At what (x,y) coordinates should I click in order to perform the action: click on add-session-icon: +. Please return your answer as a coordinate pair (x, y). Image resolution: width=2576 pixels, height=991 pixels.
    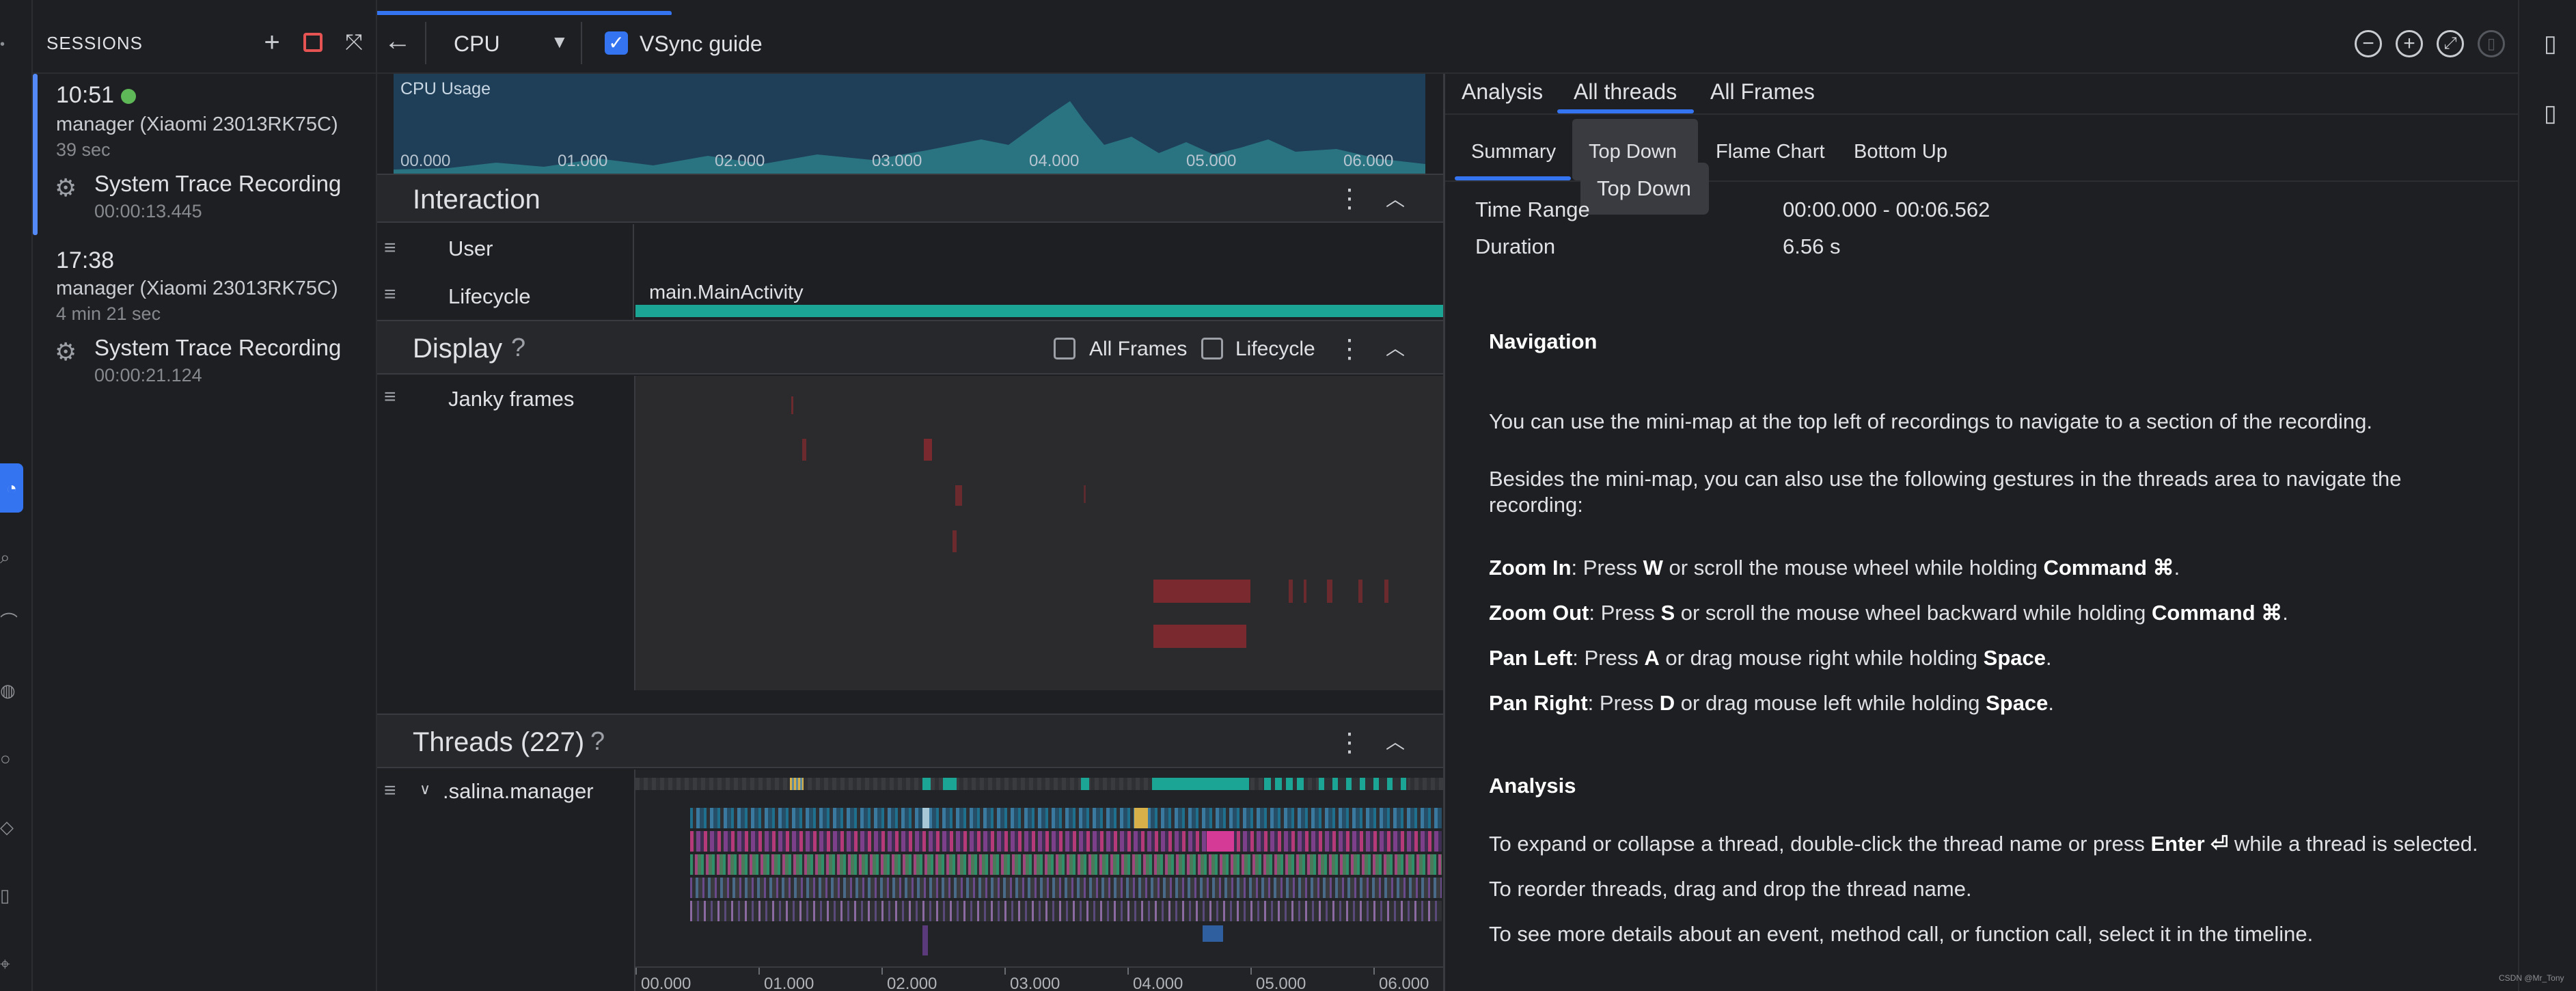
    Looking at the image, I should click on (272, 42).